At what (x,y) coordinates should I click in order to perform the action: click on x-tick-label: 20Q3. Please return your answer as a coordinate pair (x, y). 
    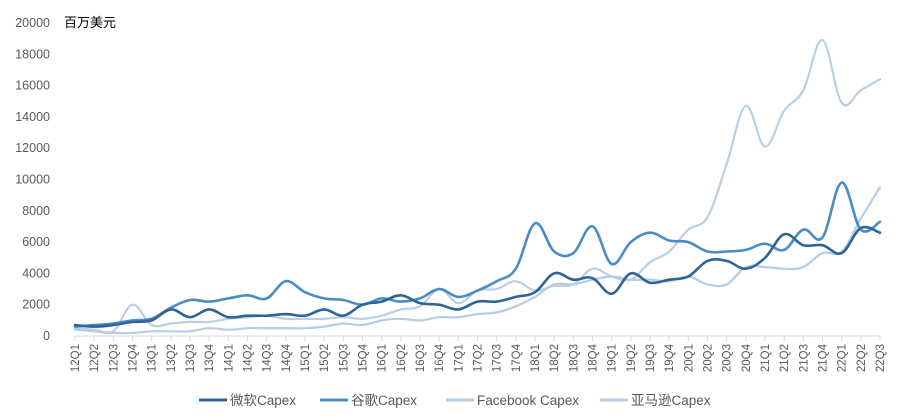
    Looking at the image, I should click on (728, 358).